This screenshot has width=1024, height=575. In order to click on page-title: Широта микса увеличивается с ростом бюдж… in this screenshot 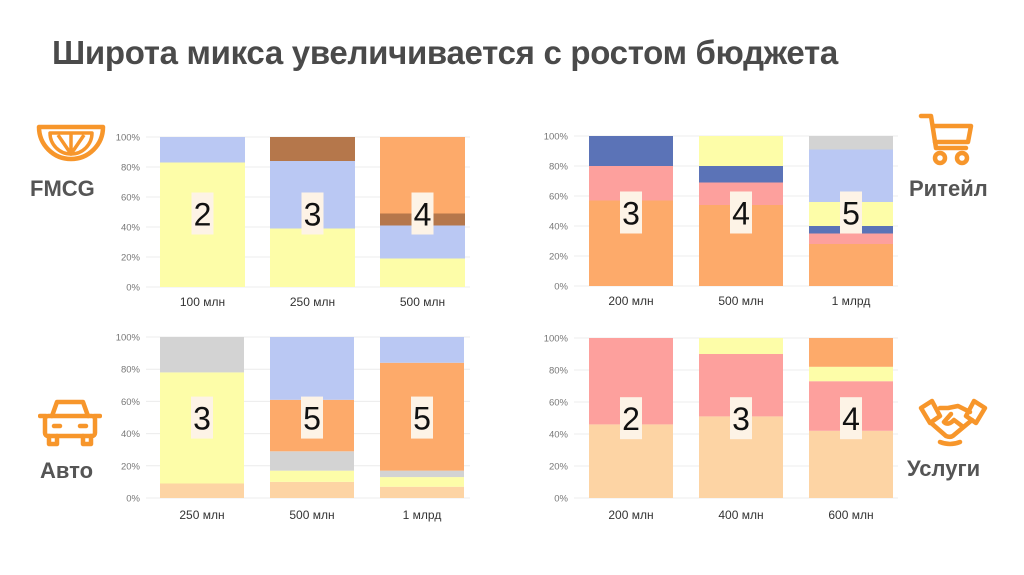, I will do `click(445, 52)`.